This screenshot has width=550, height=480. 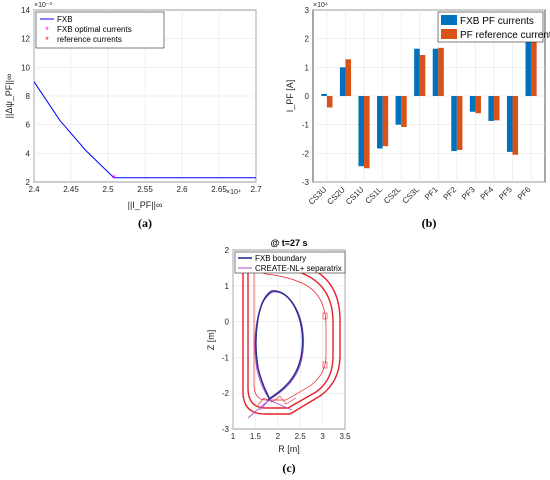 I want to click on bar-pf6-fxb, so click(x=528, y=62).